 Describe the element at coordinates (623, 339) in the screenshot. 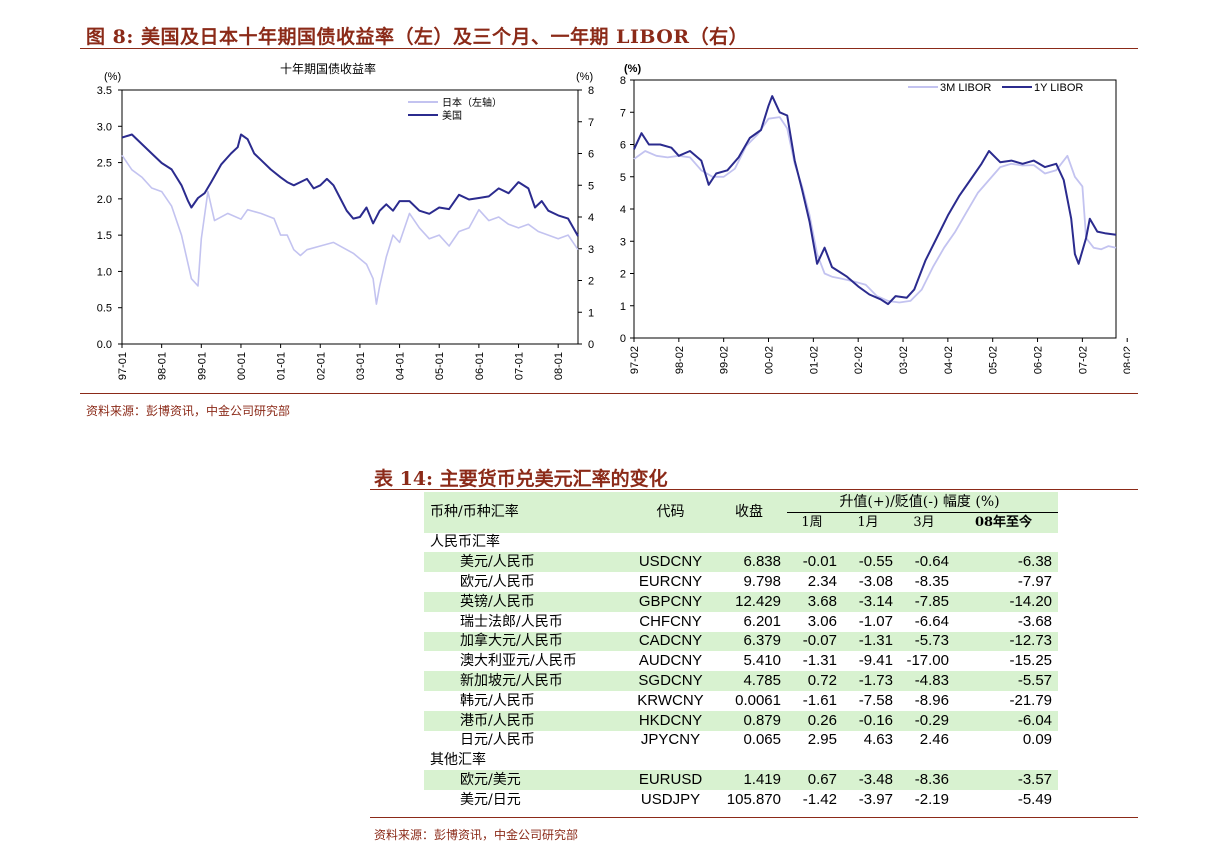

I see `y-tick-label: 0` at that location.